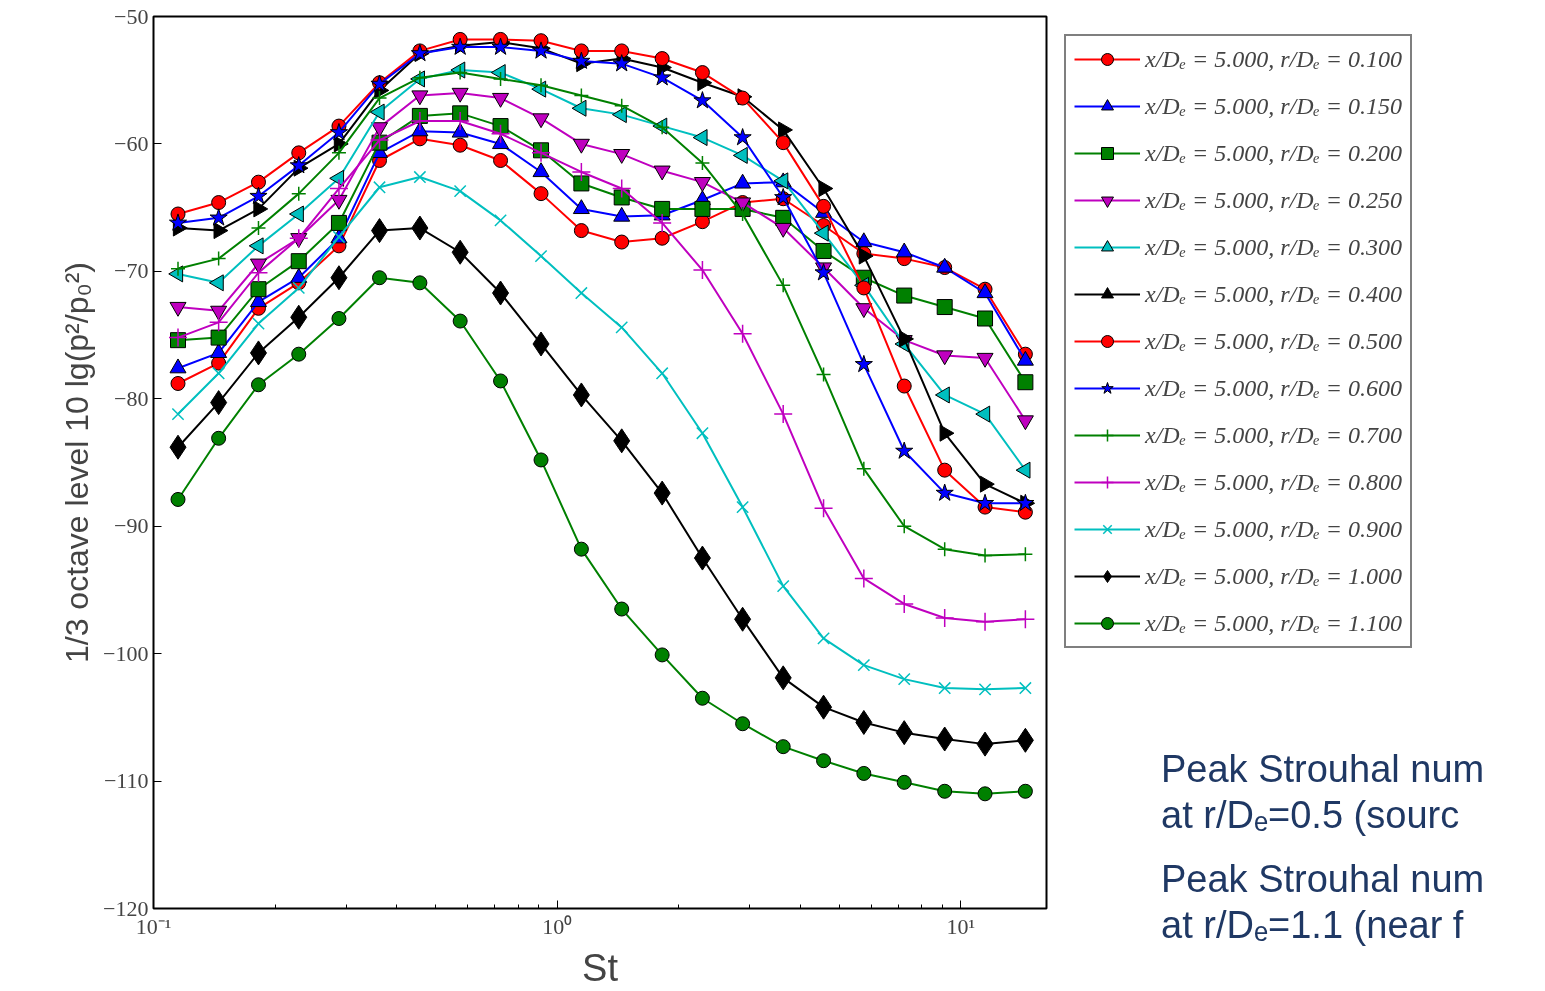 This screenshot has width=1545, height=991. Describe the element at coordinates (1273, 482) in the screenshot. I see `legend-label: x/Dₑ = 5.000, r/Dₑ = 0.800` at that location.